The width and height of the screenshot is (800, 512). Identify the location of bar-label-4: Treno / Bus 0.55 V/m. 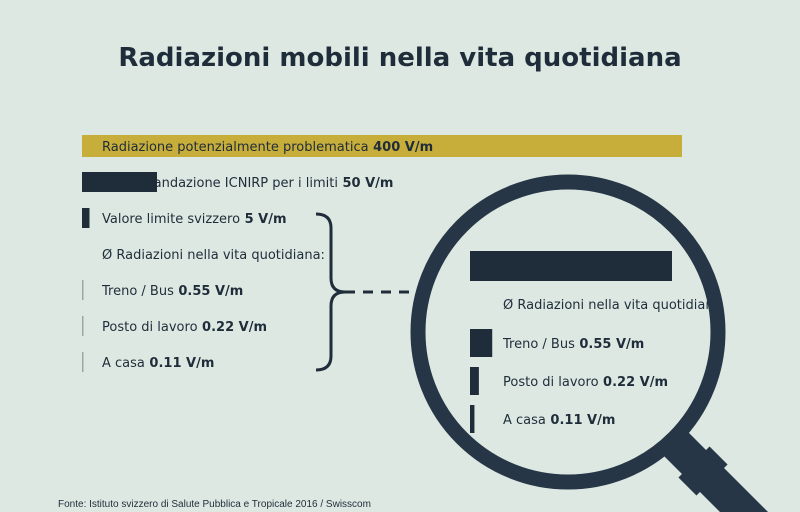
(172, 291).